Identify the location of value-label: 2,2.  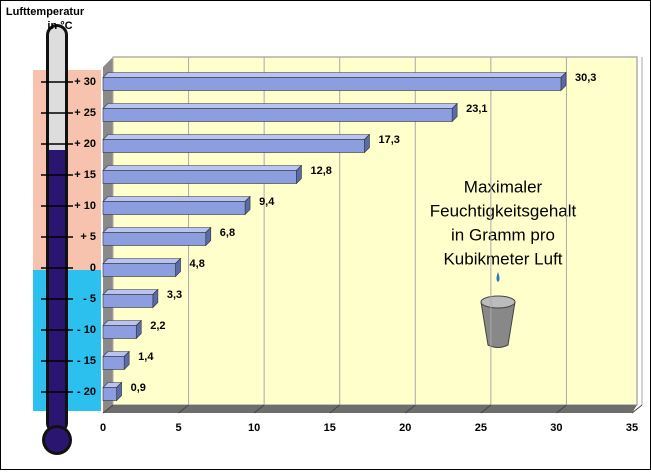
(157, 326).